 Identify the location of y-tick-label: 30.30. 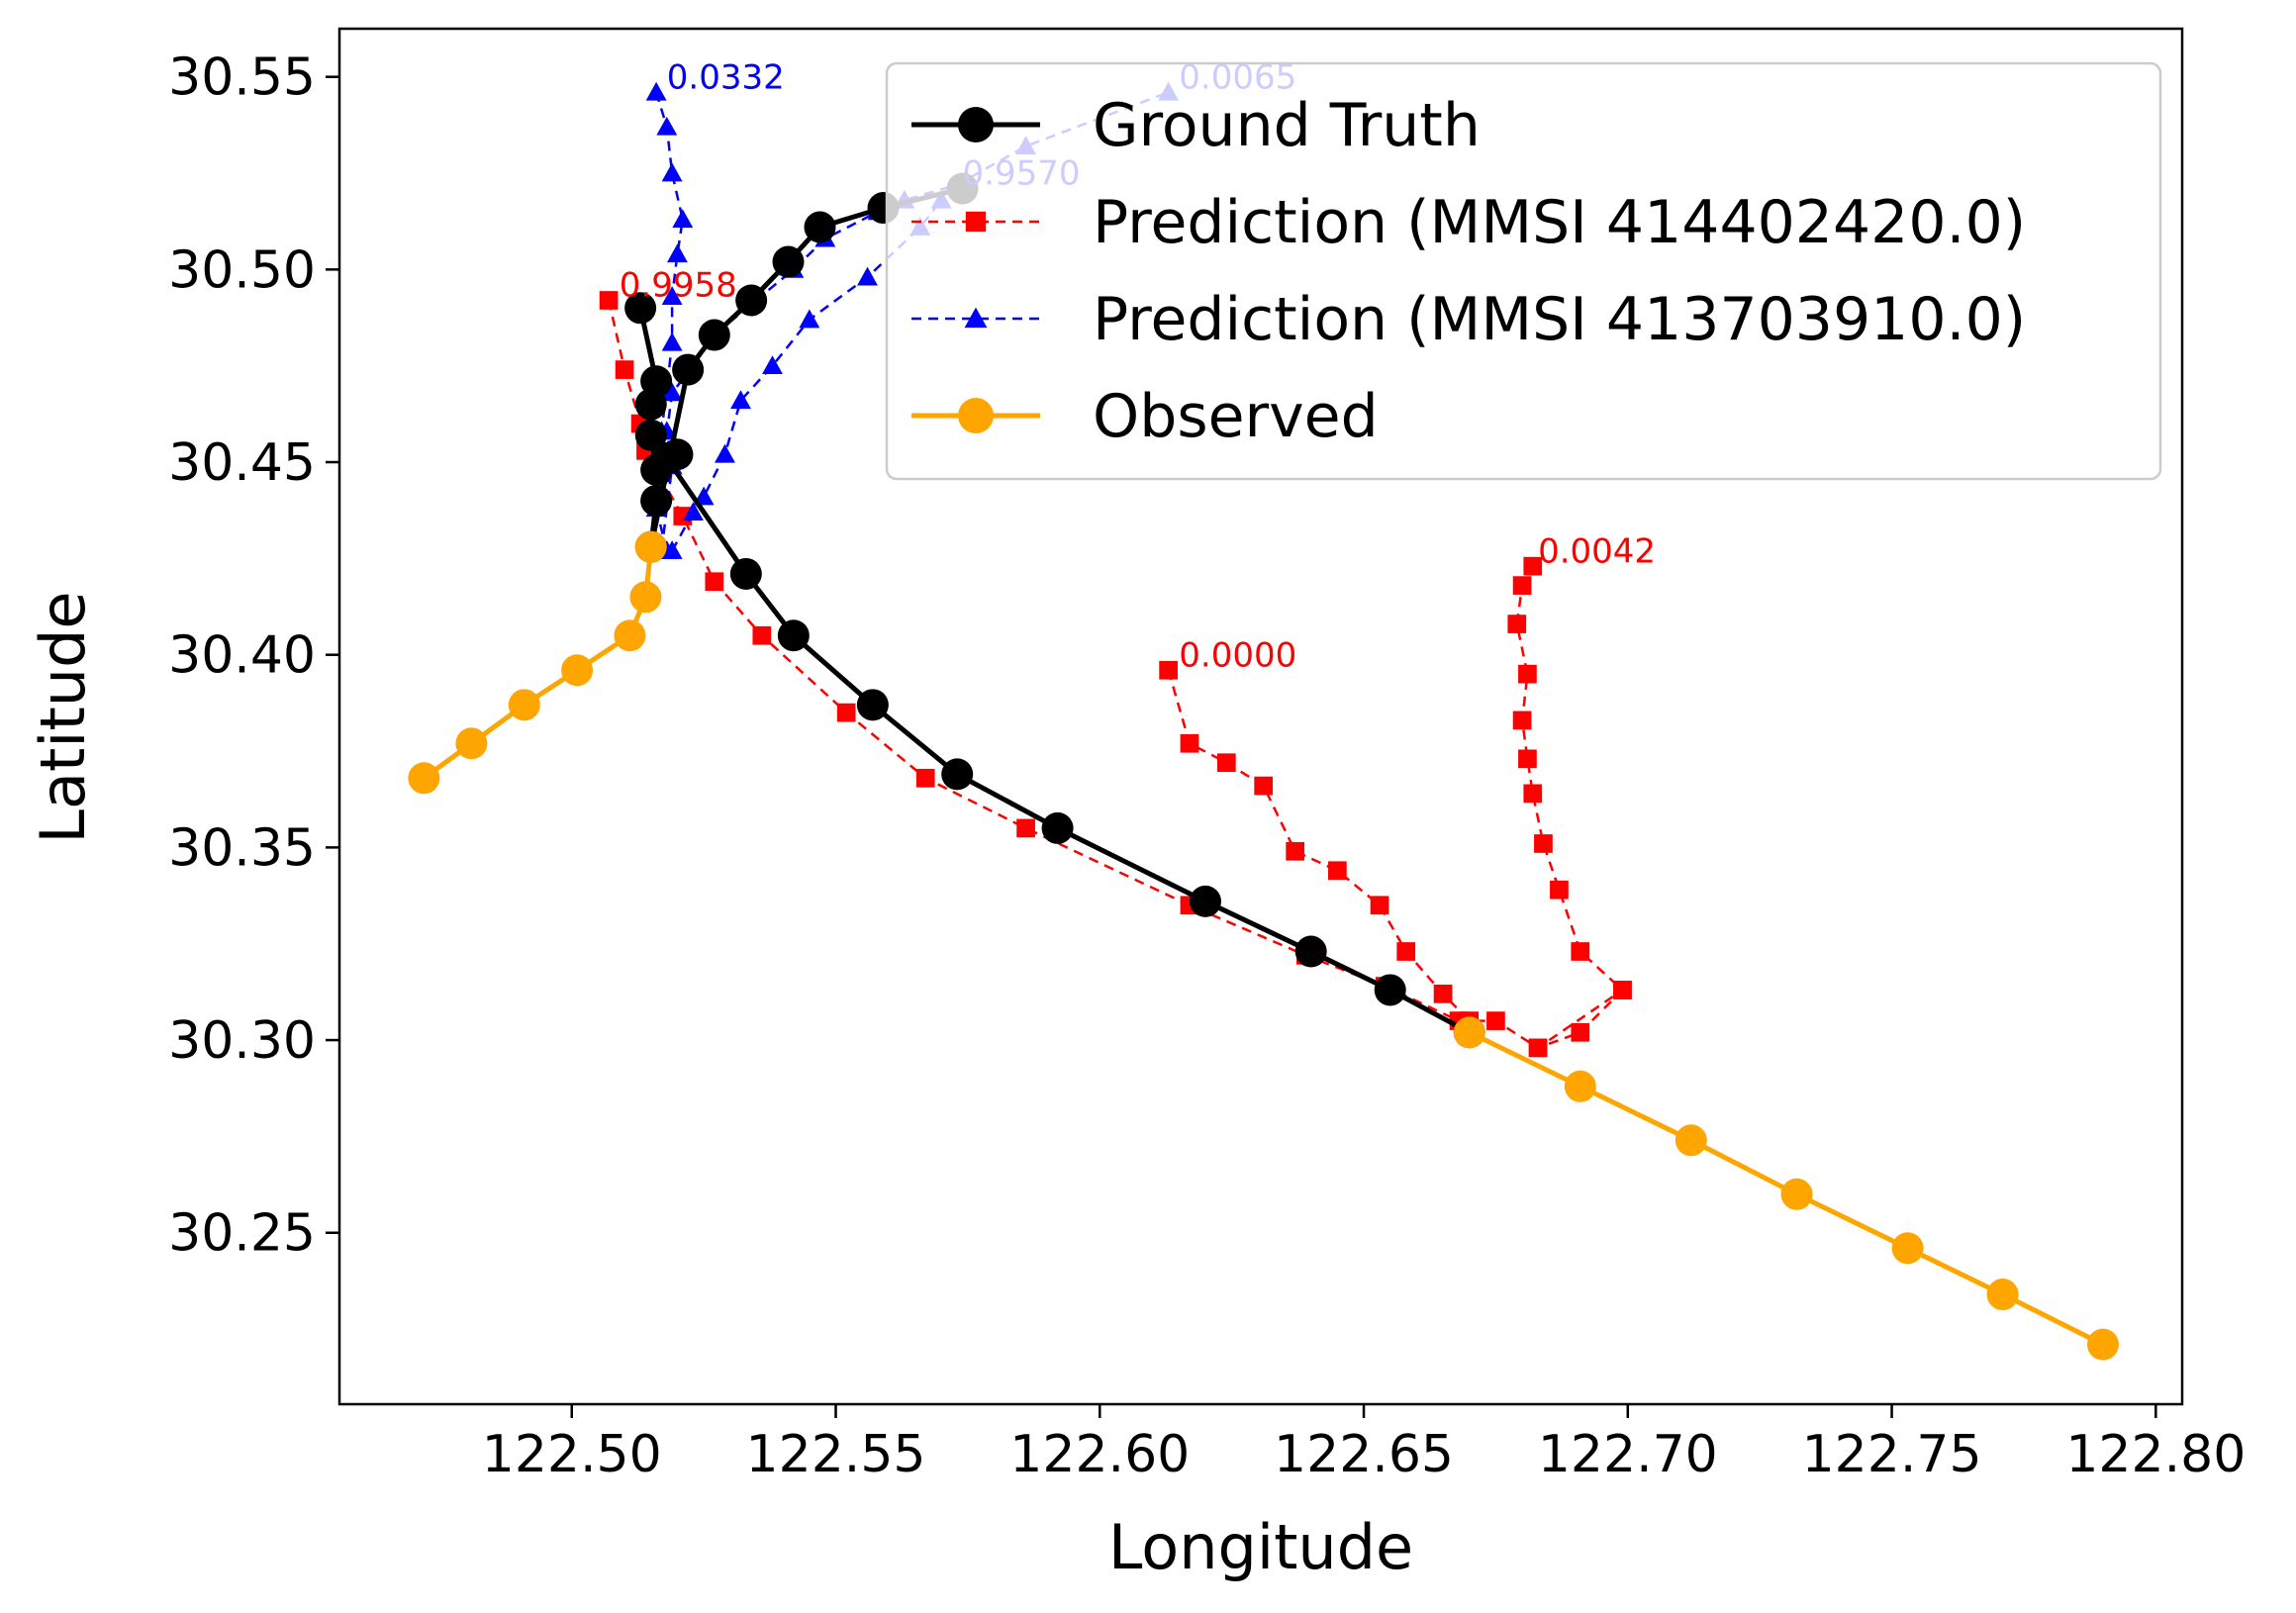
(242, 1041).